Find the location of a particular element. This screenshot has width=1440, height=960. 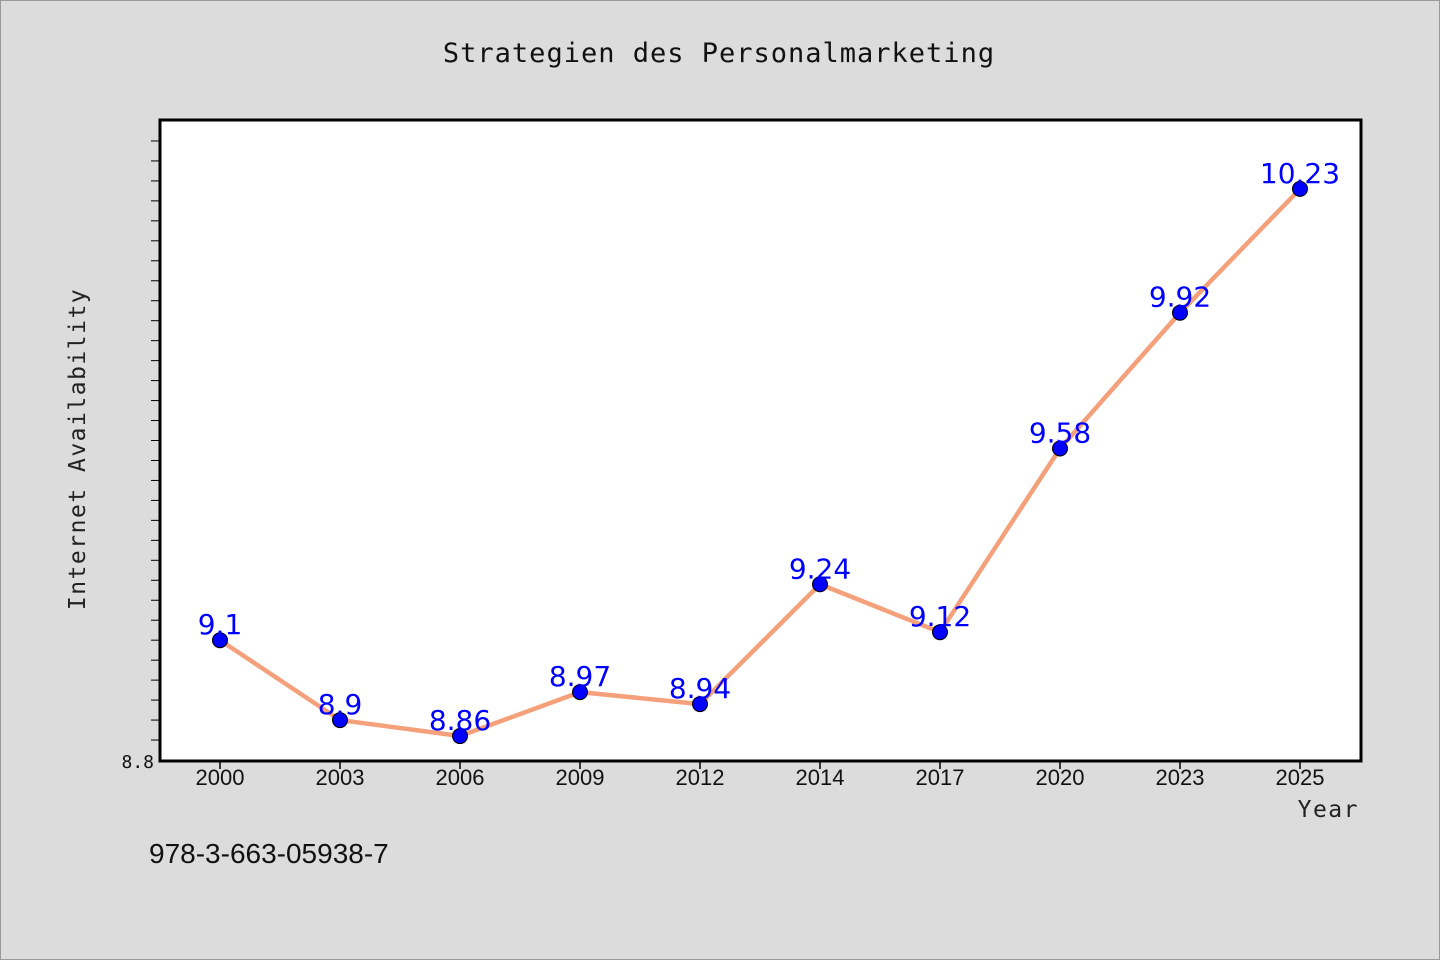

y-axis-label: Internet Availability is located at coordinates (78, 449).